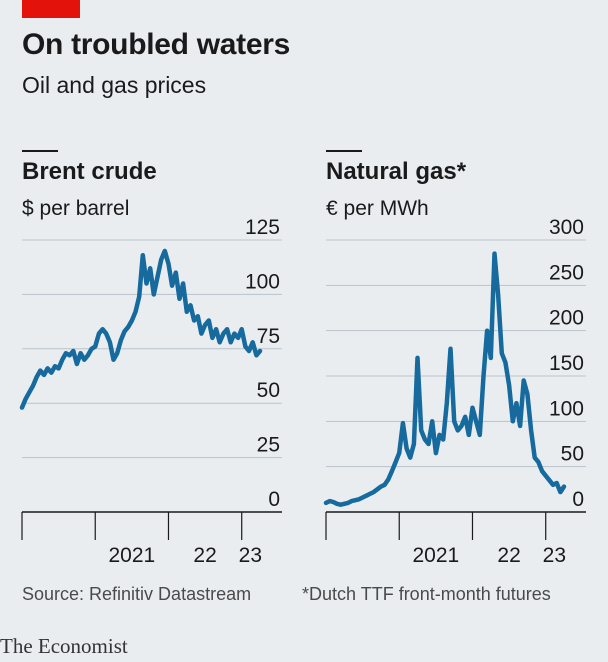 The image size is (608, 662). What do you see at coordinates (554, 555) in the screenshot?
I see `gas-xtick-label: 23` at bounding box center [554, 555].